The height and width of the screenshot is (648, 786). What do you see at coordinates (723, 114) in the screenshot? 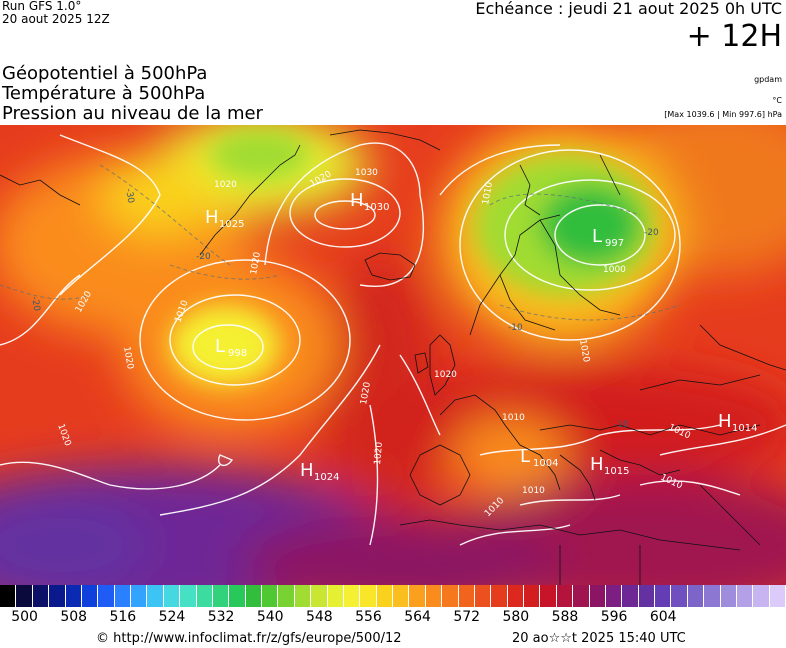
I see `unit-pressure: [Max 1039.6 | Min 997.6] hPa` at bounding box center [723, 114].